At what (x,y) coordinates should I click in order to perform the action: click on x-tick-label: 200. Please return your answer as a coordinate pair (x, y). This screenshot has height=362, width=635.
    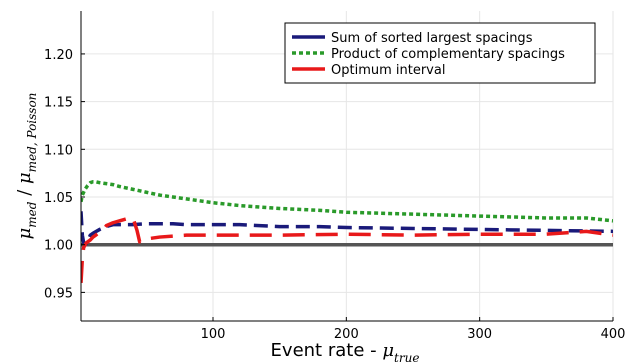
    Looking at the image, I should click on (346, 334).